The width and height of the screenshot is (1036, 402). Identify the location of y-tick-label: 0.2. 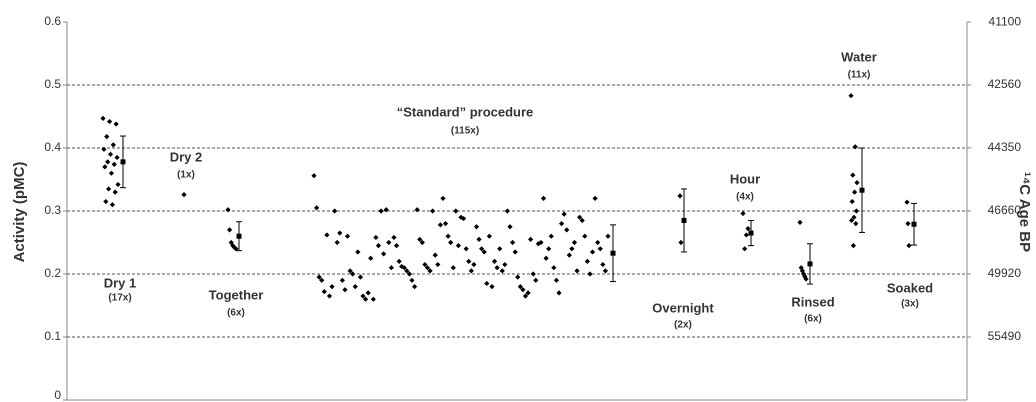
(52, 273).